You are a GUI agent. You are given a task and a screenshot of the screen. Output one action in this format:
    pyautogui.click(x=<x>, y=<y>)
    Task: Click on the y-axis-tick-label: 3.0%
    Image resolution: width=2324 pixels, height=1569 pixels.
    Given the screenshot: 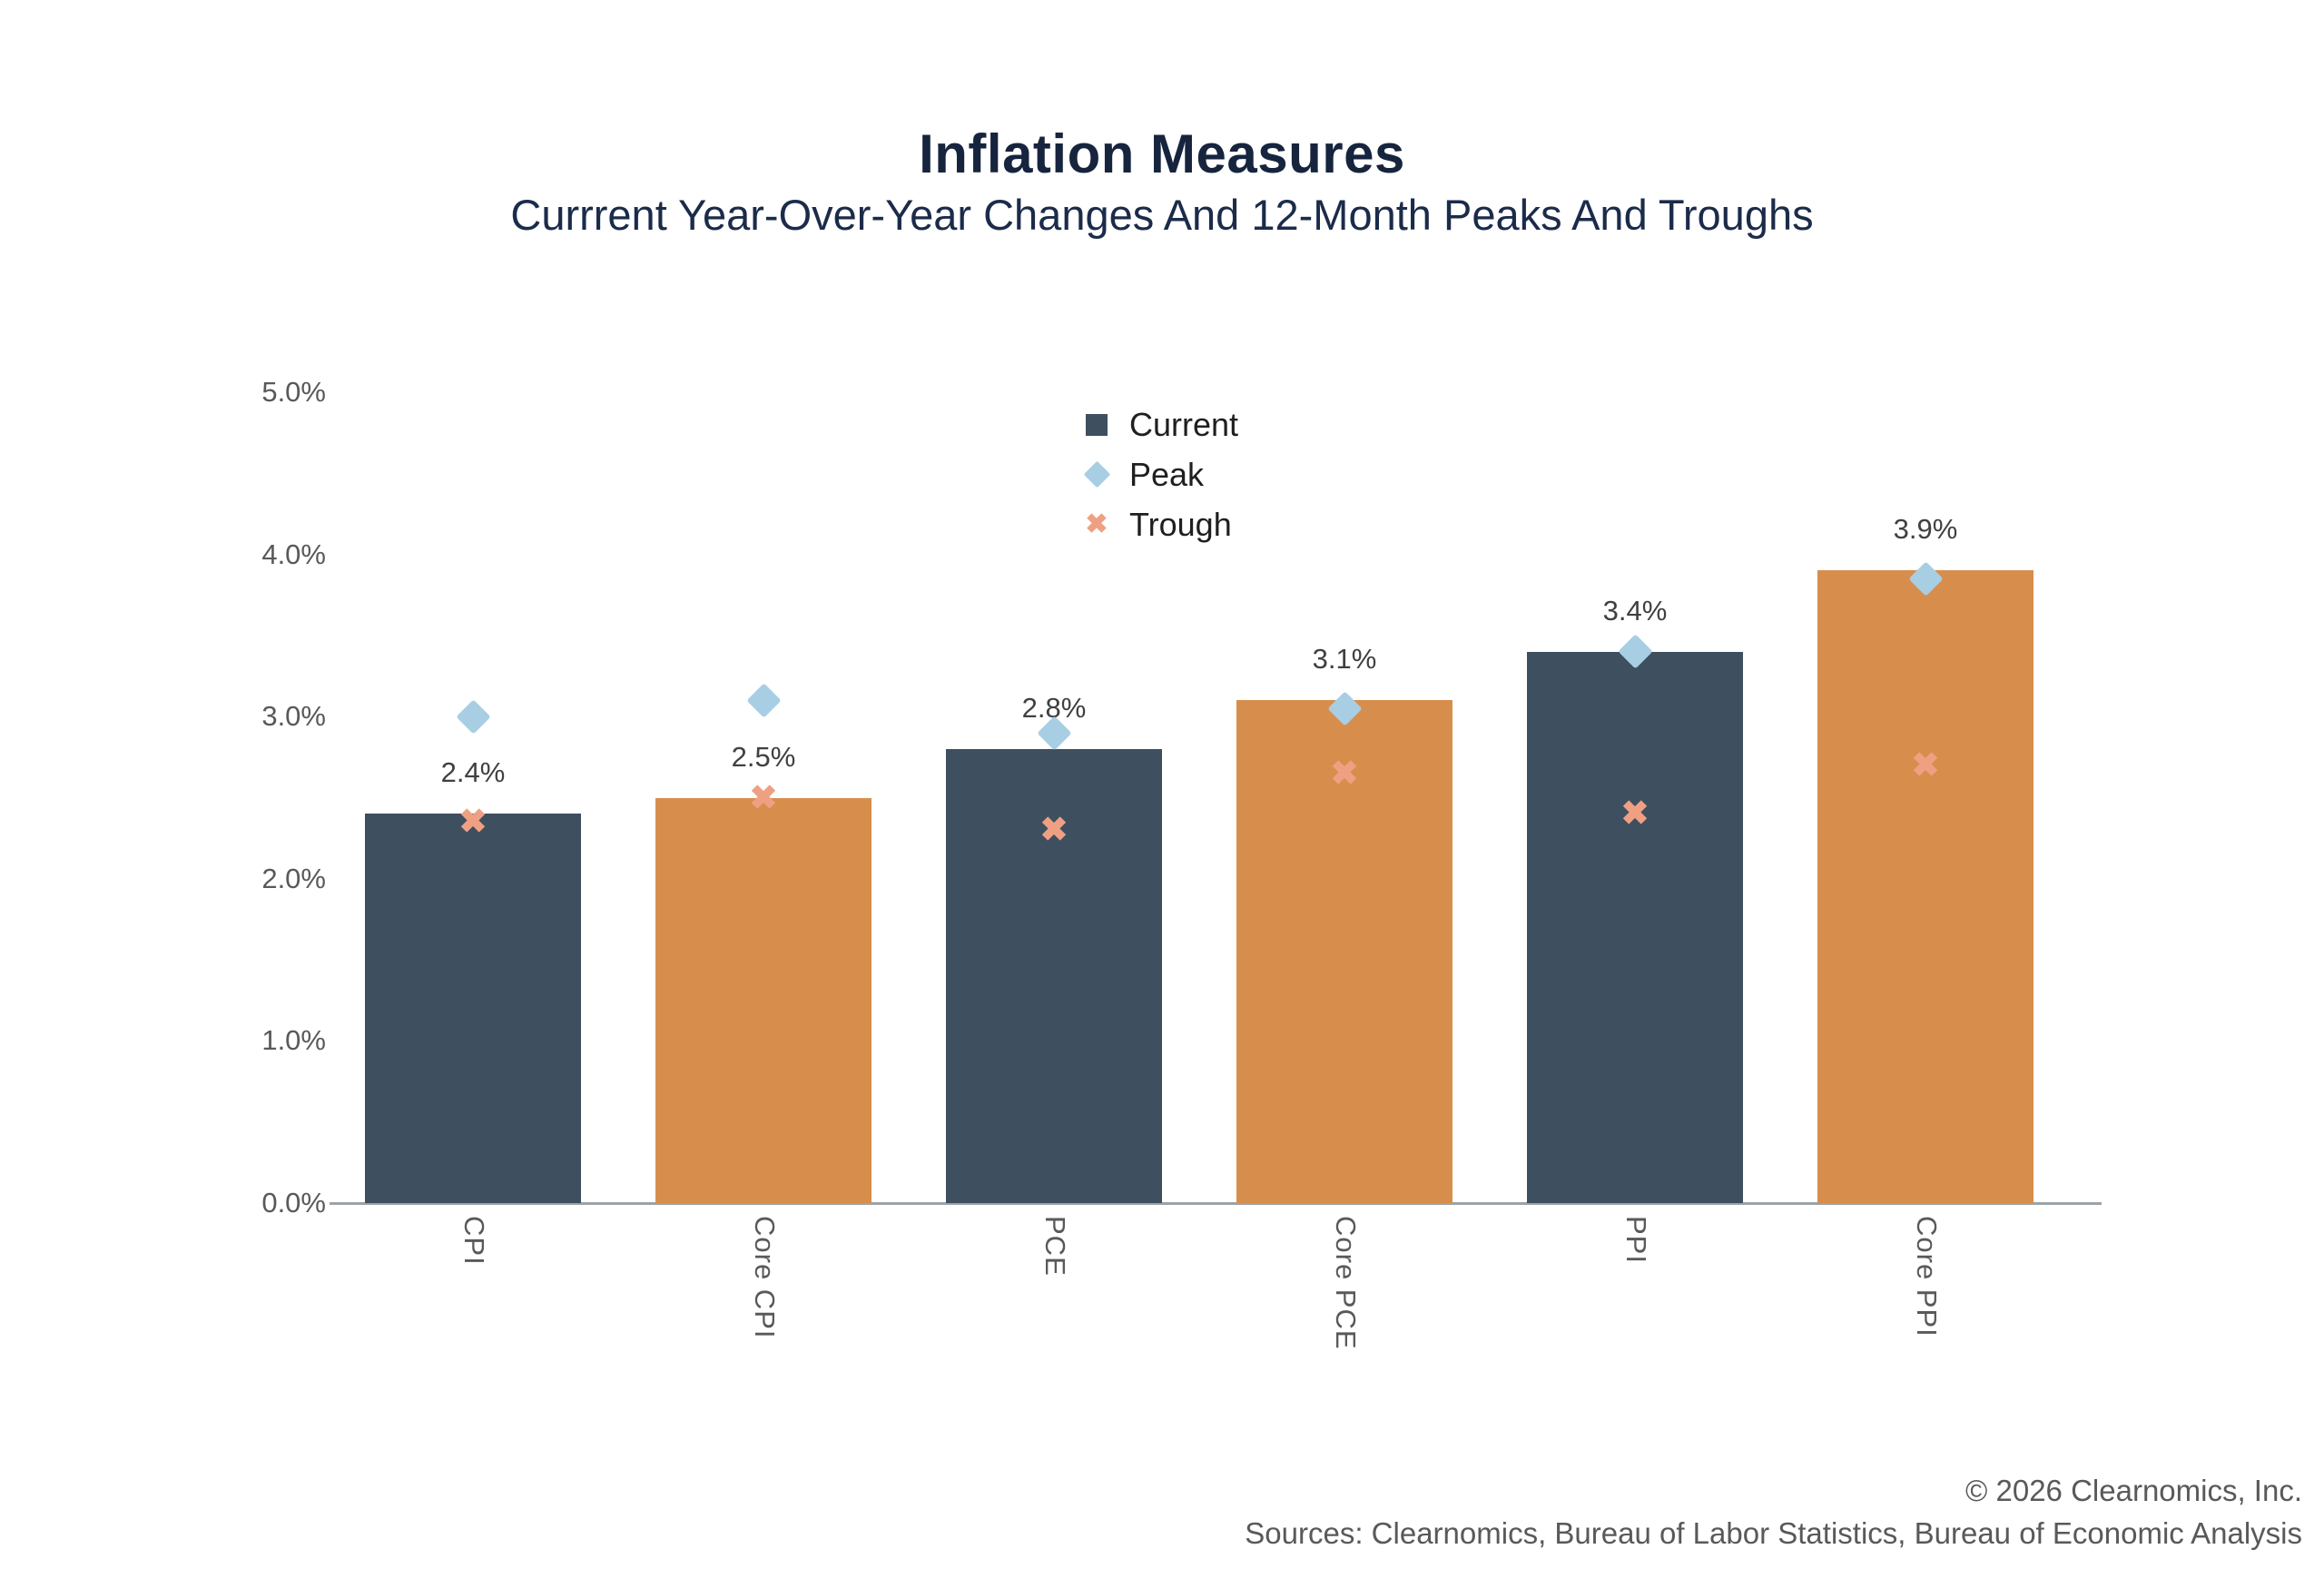 What is the action you would take?
    pyautogui.click(x=293, y=716)
    